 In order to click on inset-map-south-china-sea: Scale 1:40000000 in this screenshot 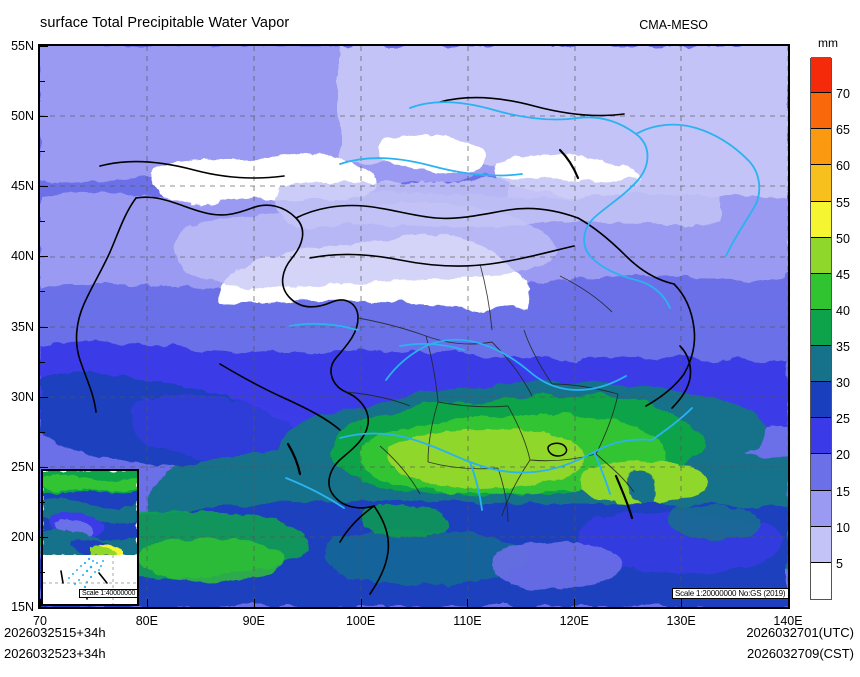, I will do `click(90, 537)`.